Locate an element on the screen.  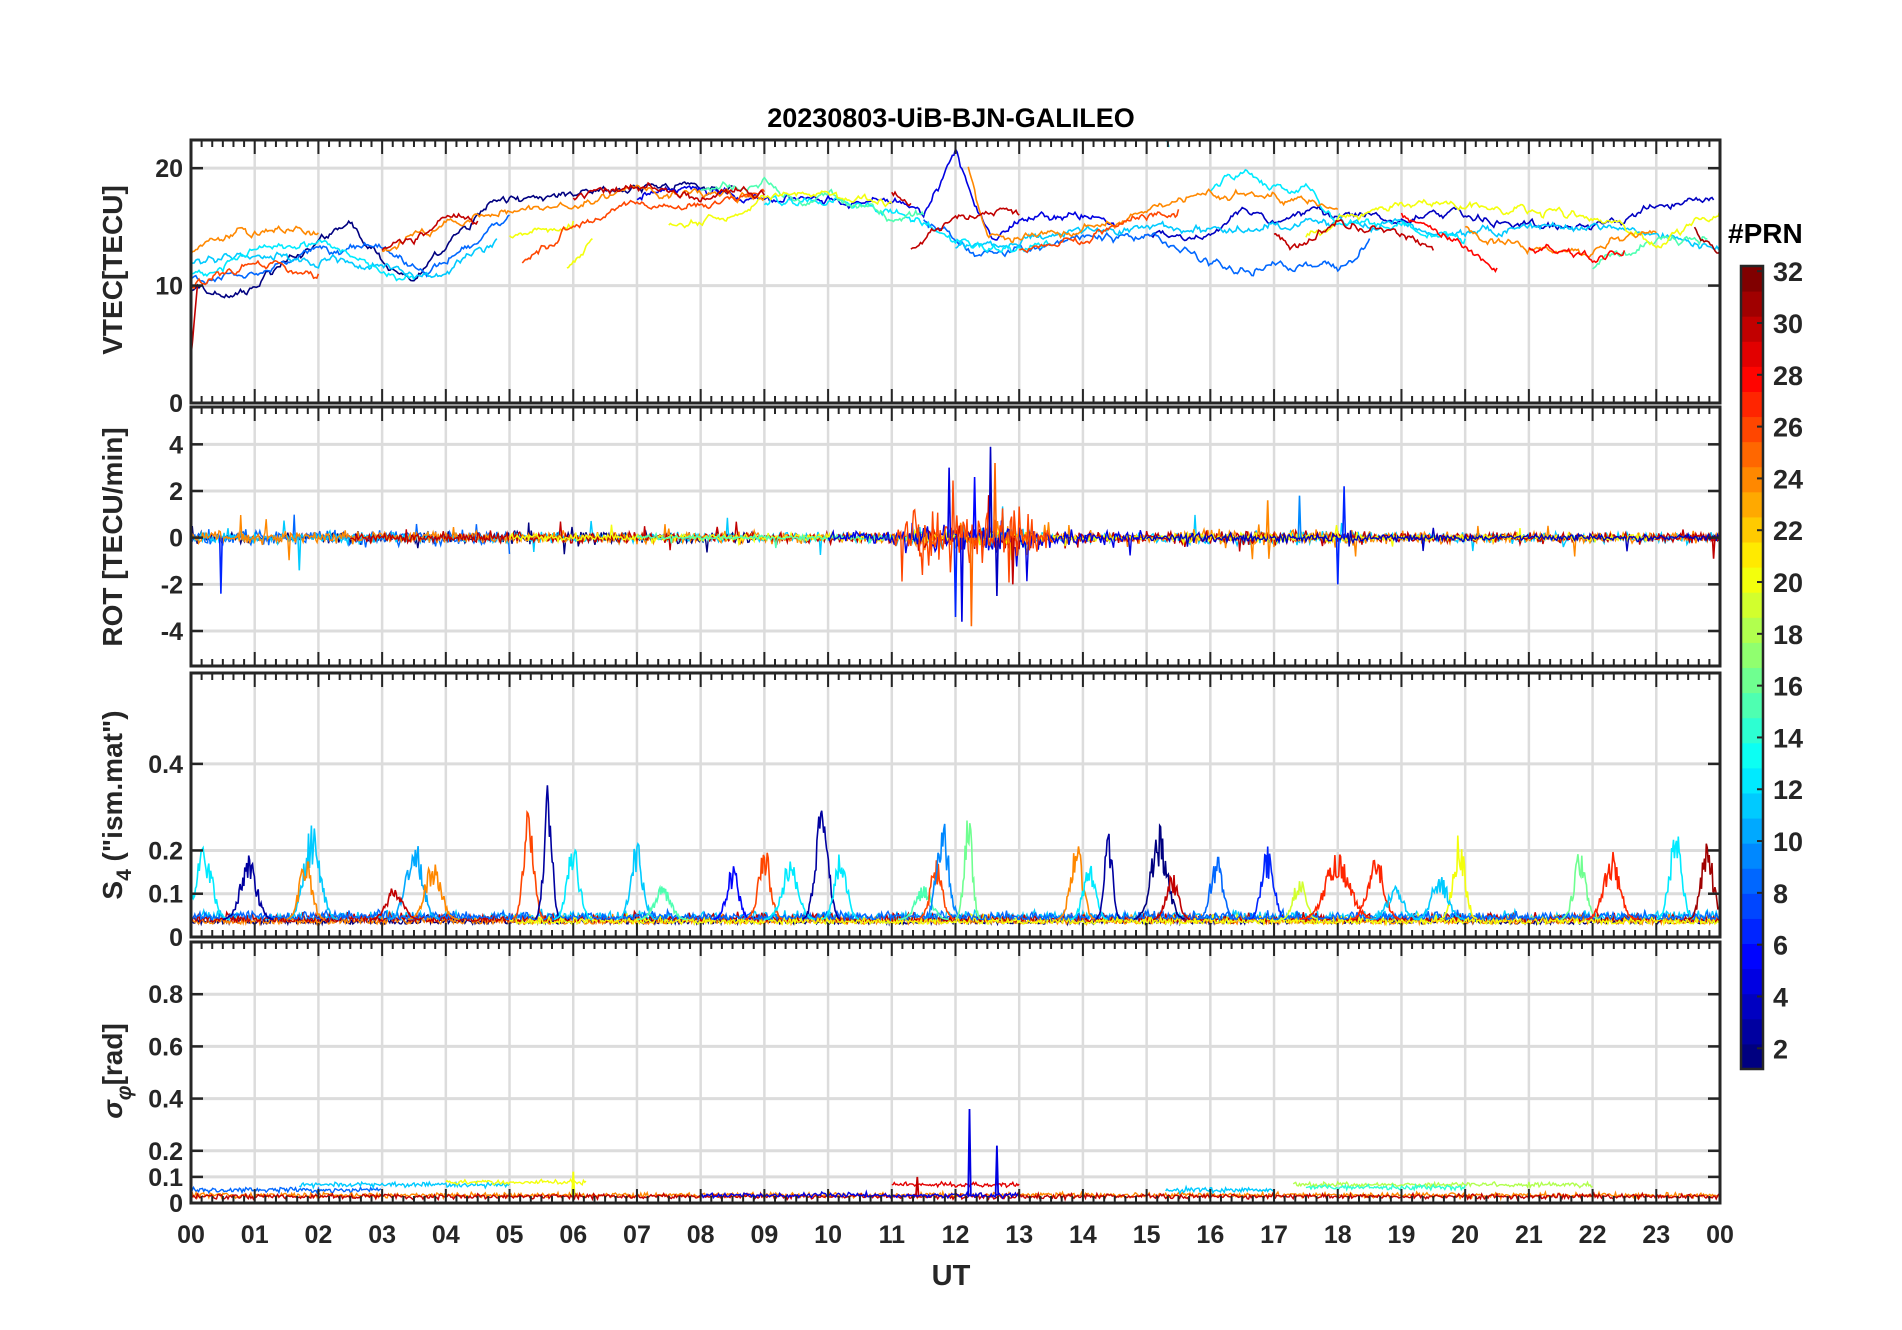
x-tick-label: 21 is located at coordinates (1529, 1235).